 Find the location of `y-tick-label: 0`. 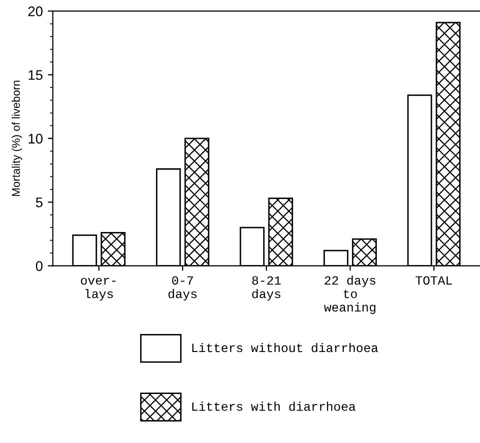

y-tick-label: 0 is located at coordinates (39, 266).